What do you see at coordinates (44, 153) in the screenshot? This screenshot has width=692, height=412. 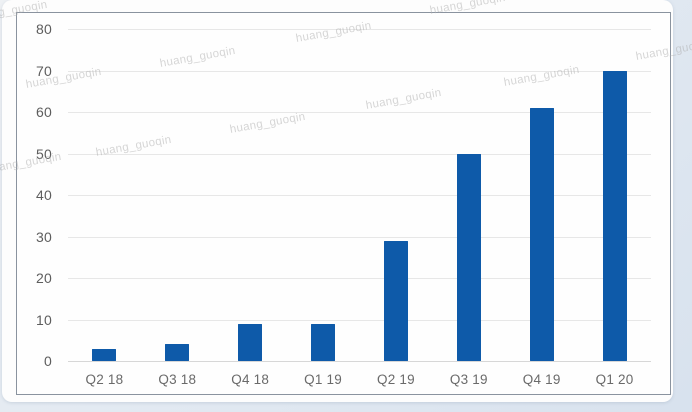 I see `y-axis-tick-label: 50` at bounding box center [44, 153].